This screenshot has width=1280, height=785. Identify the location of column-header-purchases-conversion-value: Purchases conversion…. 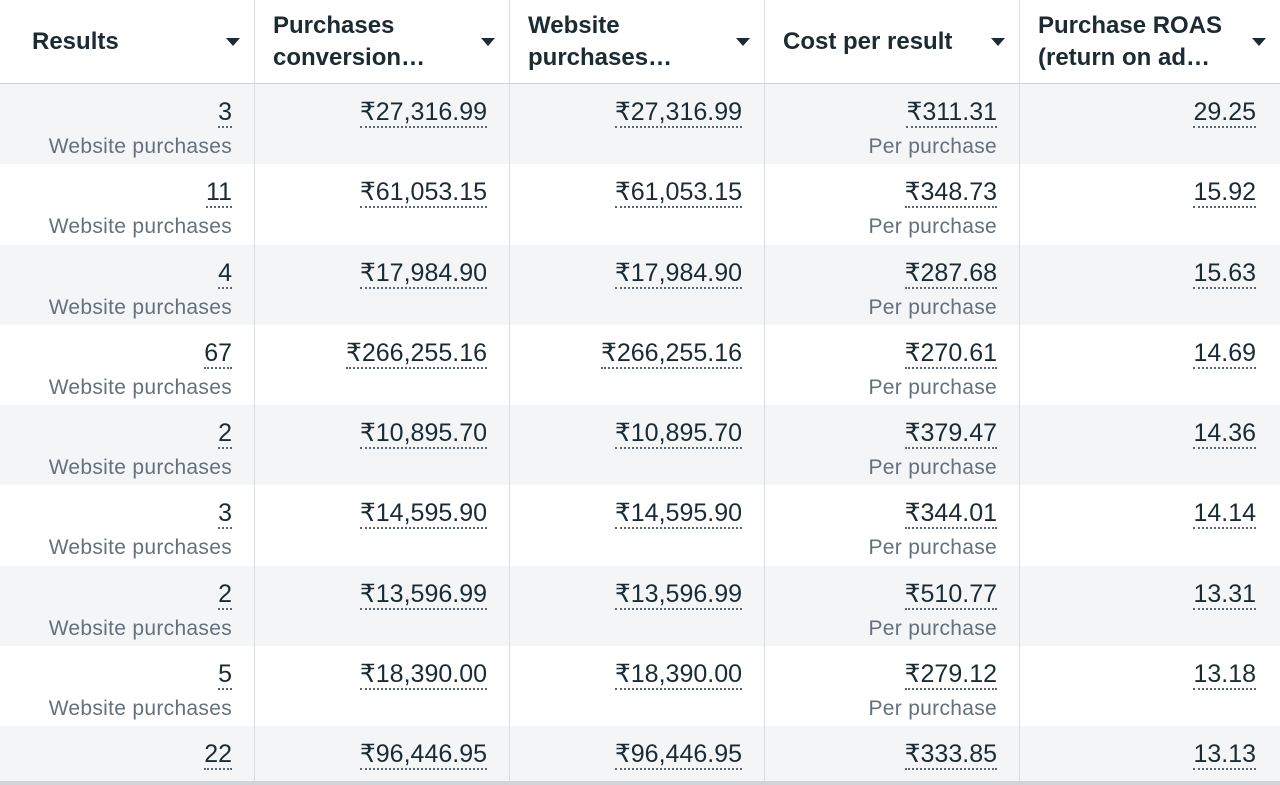
(382, 41).